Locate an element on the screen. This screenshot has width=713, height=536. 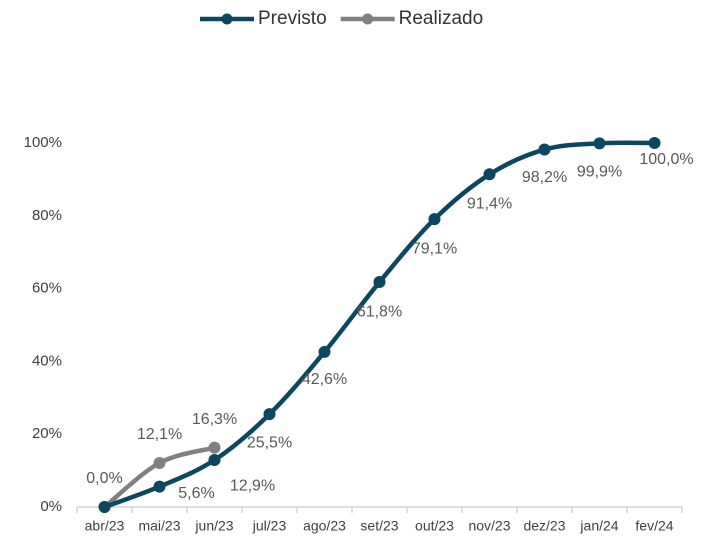
data-label: 100,0% is located at coordinates (666, 159).